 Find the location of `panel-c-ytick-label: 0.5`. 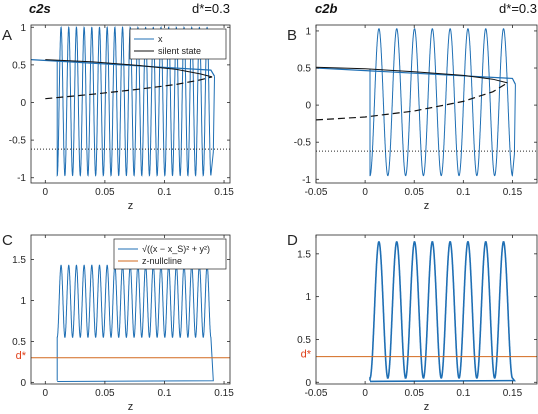

panel-c-ytick-label: 0.5 is located at coordinates (19, 342).